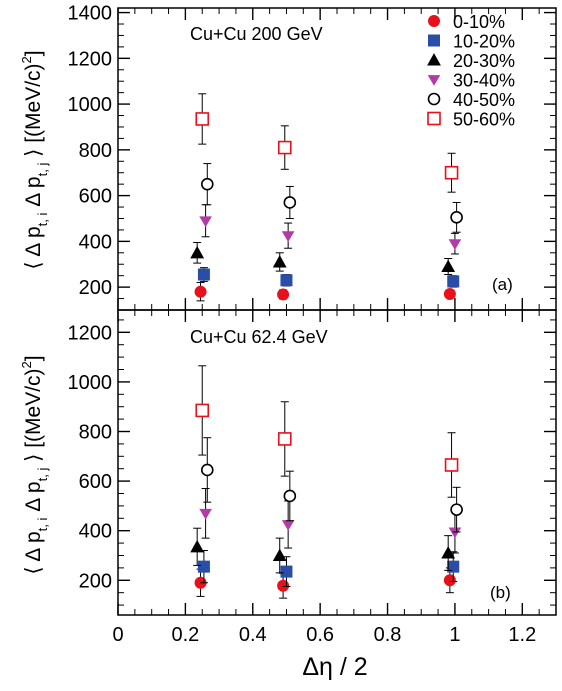  Describe the element at coordinates (256, 34) in the screenshot. I see `panel-a-title: Cu+Cu 200 GeV` at that location.